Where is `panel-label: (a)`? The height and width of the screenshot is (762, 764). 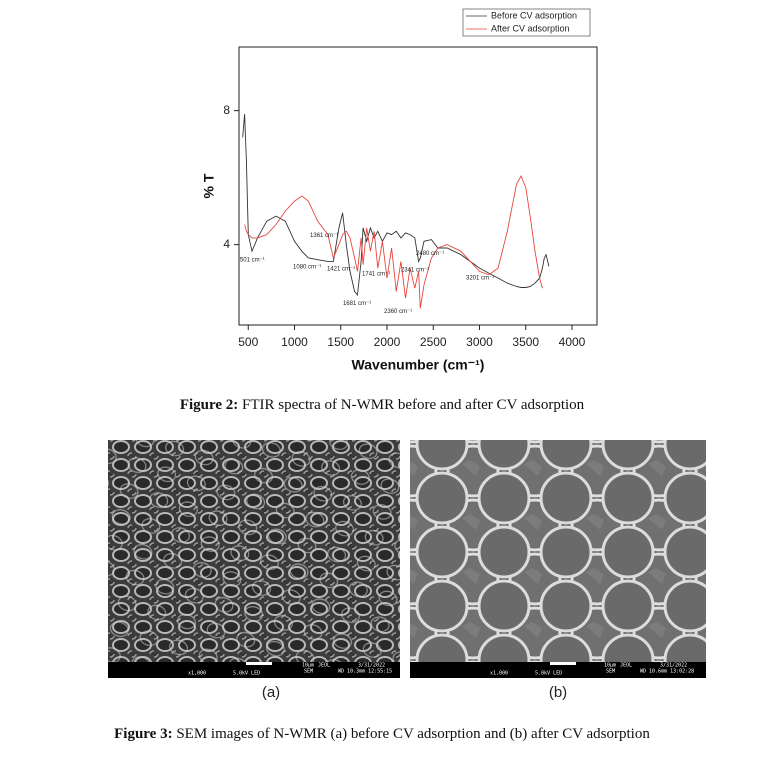 panel-label: (a) is located at coordinates (271, 692).